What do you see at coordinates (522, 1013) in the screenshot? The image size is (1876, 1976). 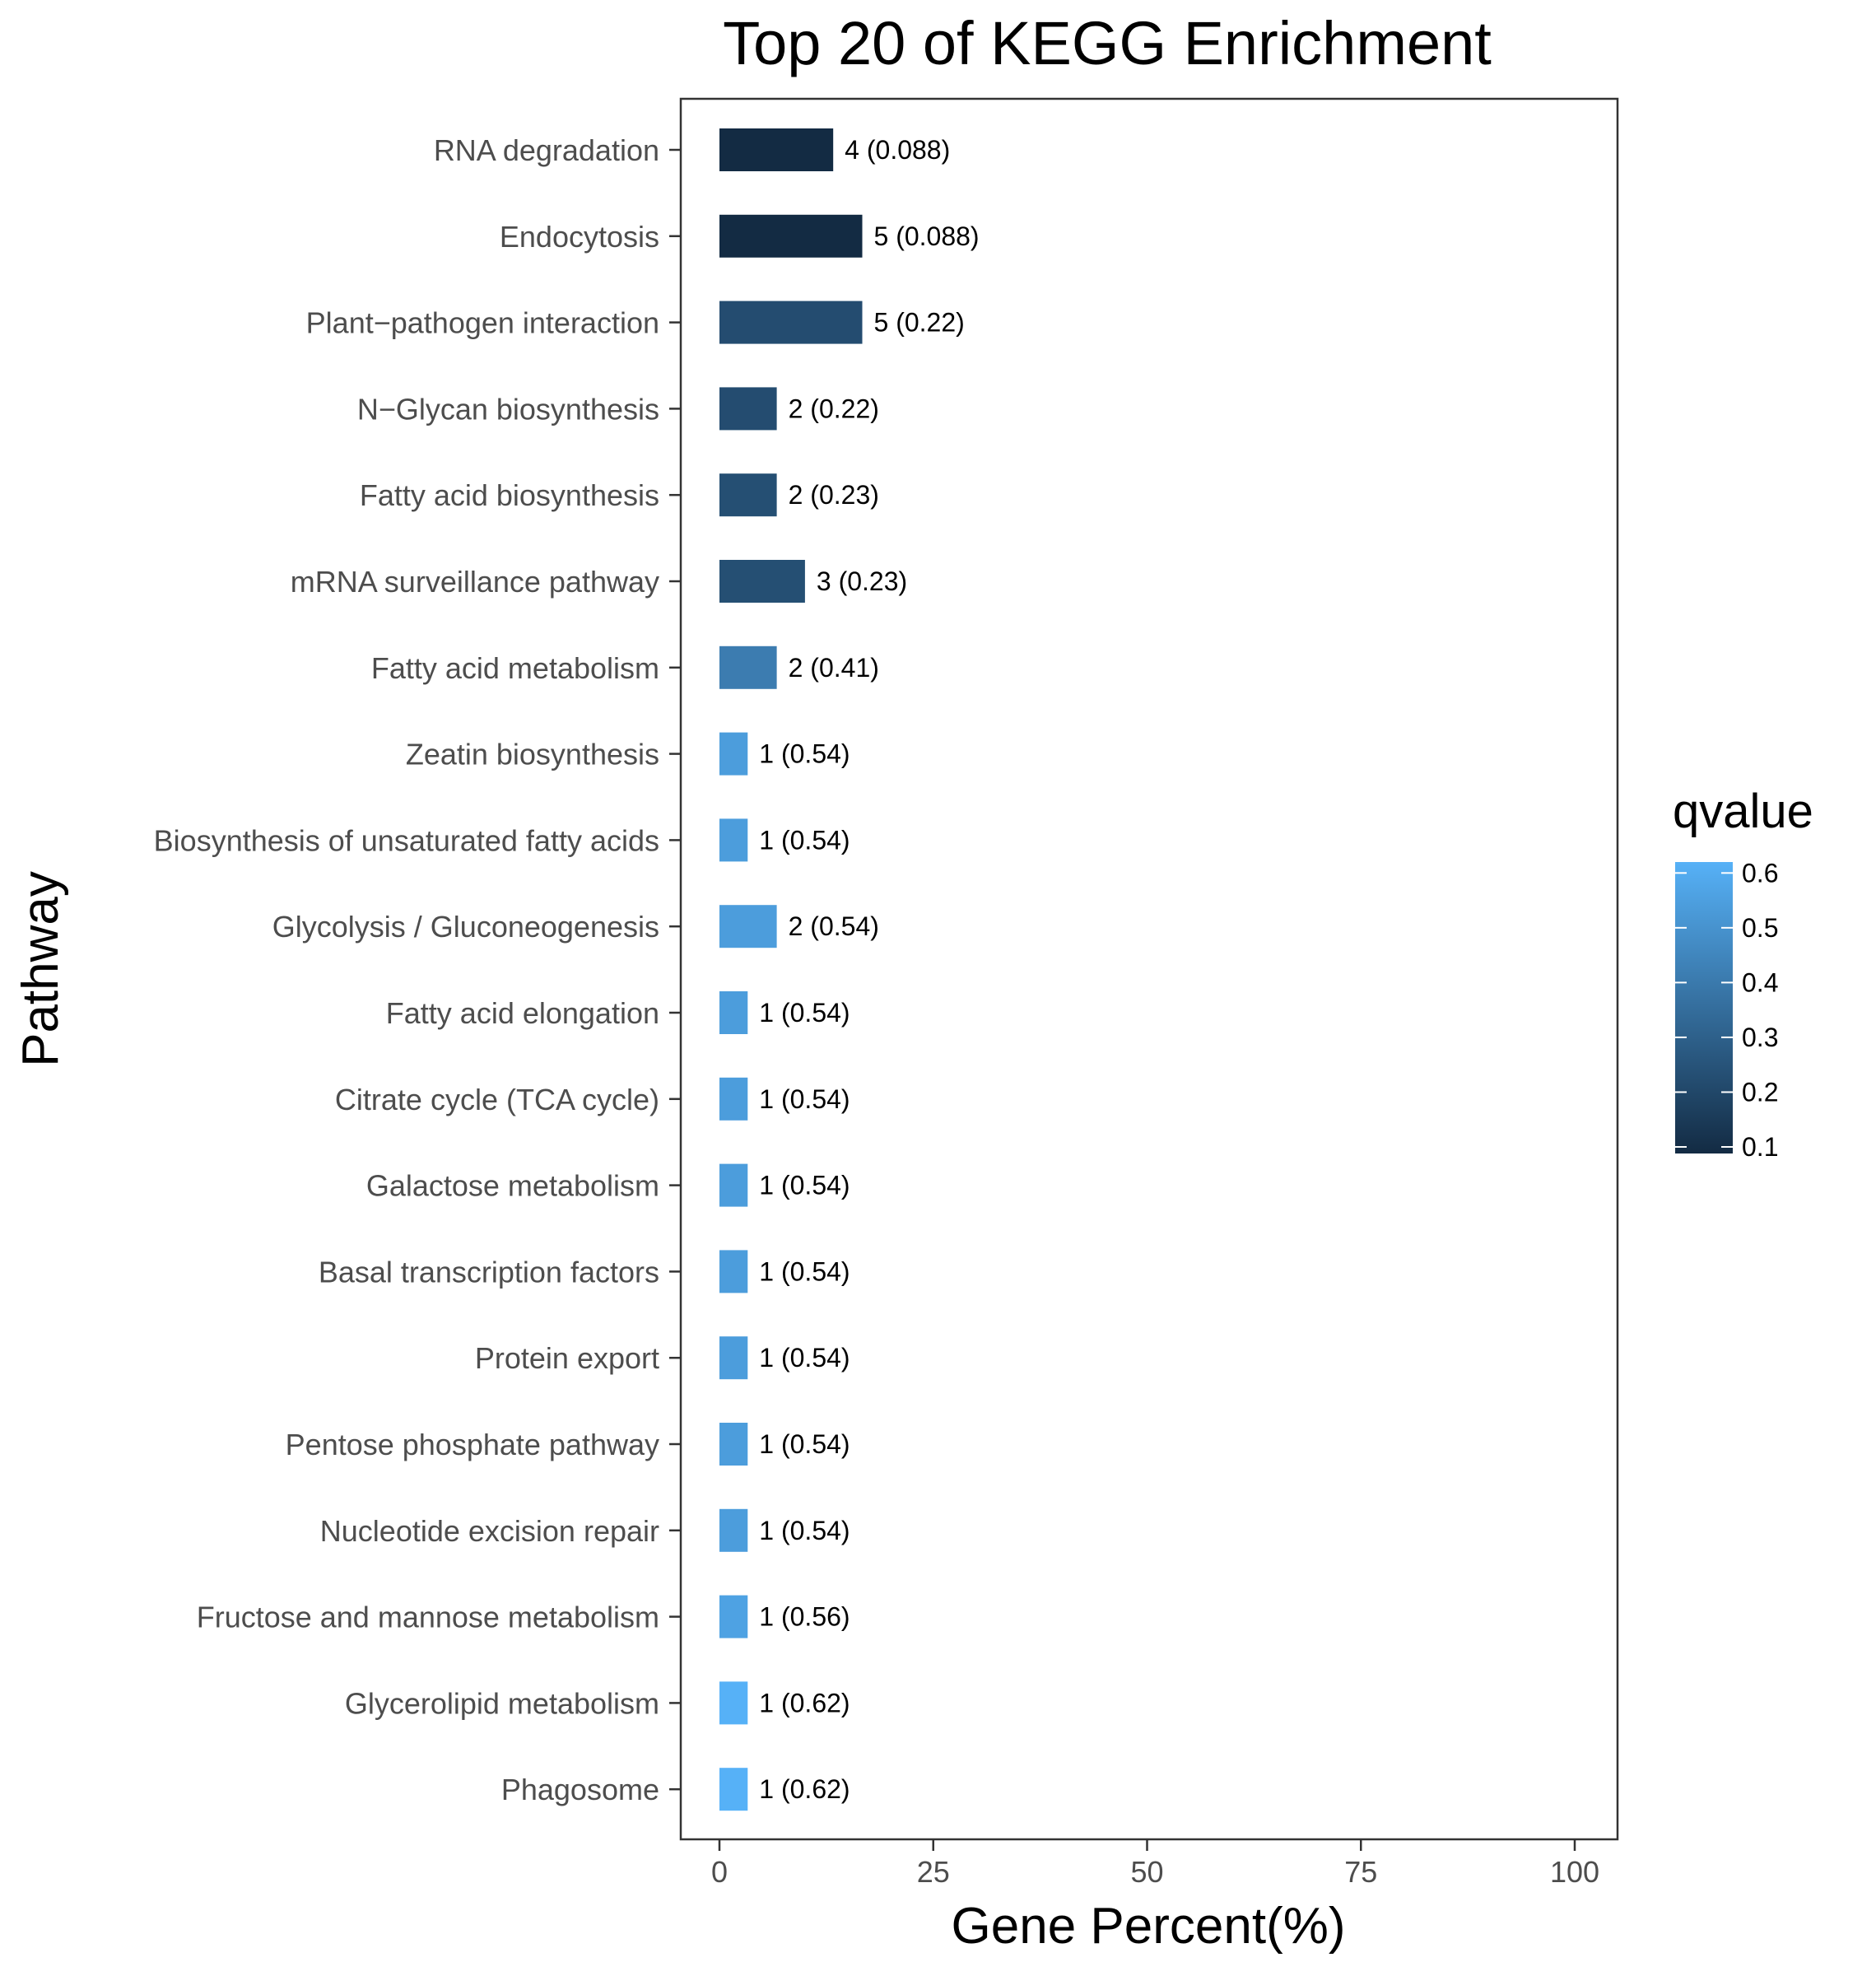 I see `category-label: Fatty acid elongation` at bounding box center [522, 1013].